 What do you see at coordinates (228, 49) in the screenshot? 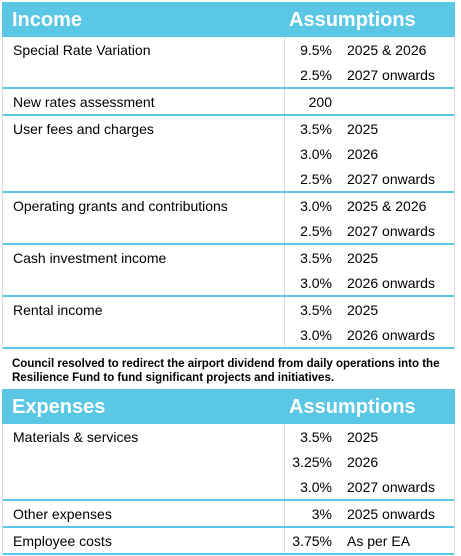
I see `table-row: Special Rate Variation 9.5% 2025 & 2026` at bounding box center [228, 49].